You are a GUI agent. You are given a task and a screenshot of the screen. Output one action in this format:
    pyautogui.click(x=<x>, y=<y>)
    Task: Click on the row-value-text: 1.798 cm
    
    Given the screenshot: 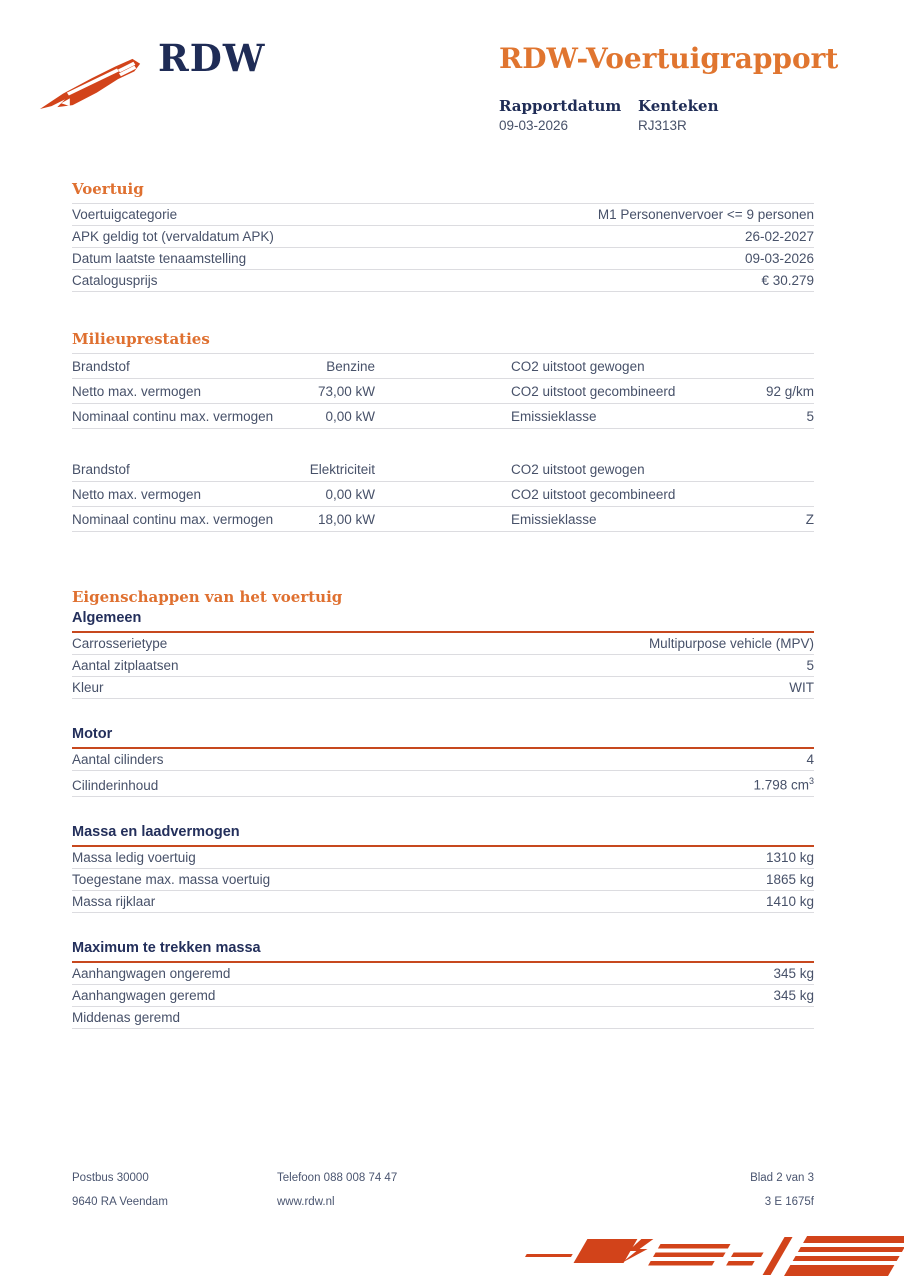 What is the action you would take?
    pyautogui.click(x=781, y=785)
    